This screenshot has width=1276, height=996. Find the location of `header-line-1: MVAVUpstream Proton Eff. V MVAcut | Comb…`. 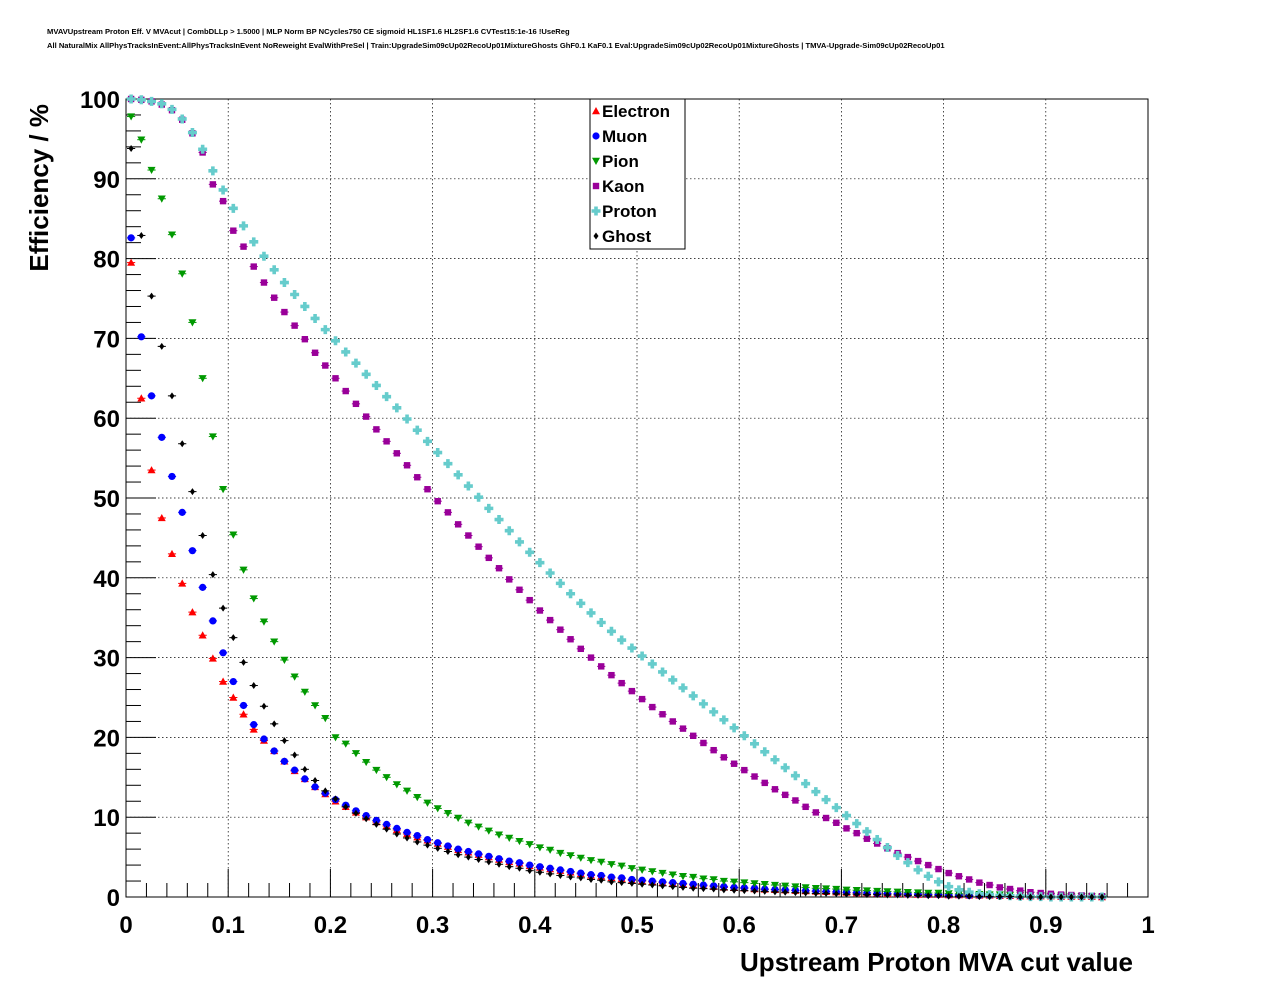

header-line-1: MVAVUpstream Proton Eff. V MVAcut | Comb… is located at coordinates (308, 31).